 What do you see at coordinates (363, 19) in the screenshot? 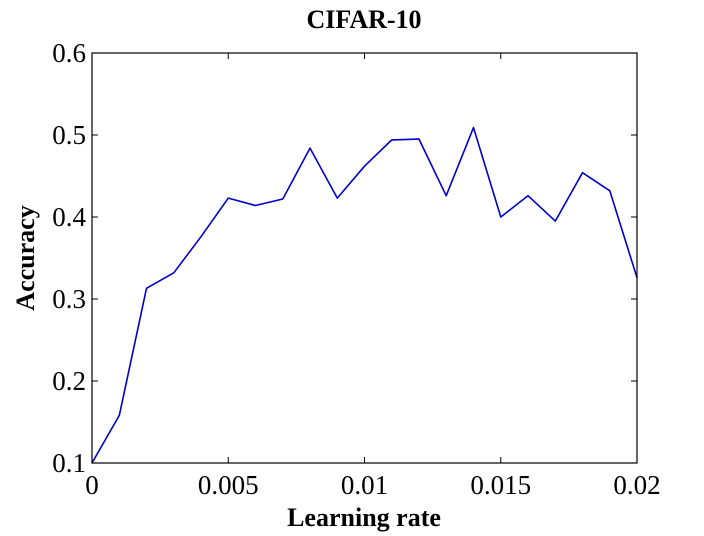
I see `chart-title: CIFAR-10` at bounding box center [363, 19].